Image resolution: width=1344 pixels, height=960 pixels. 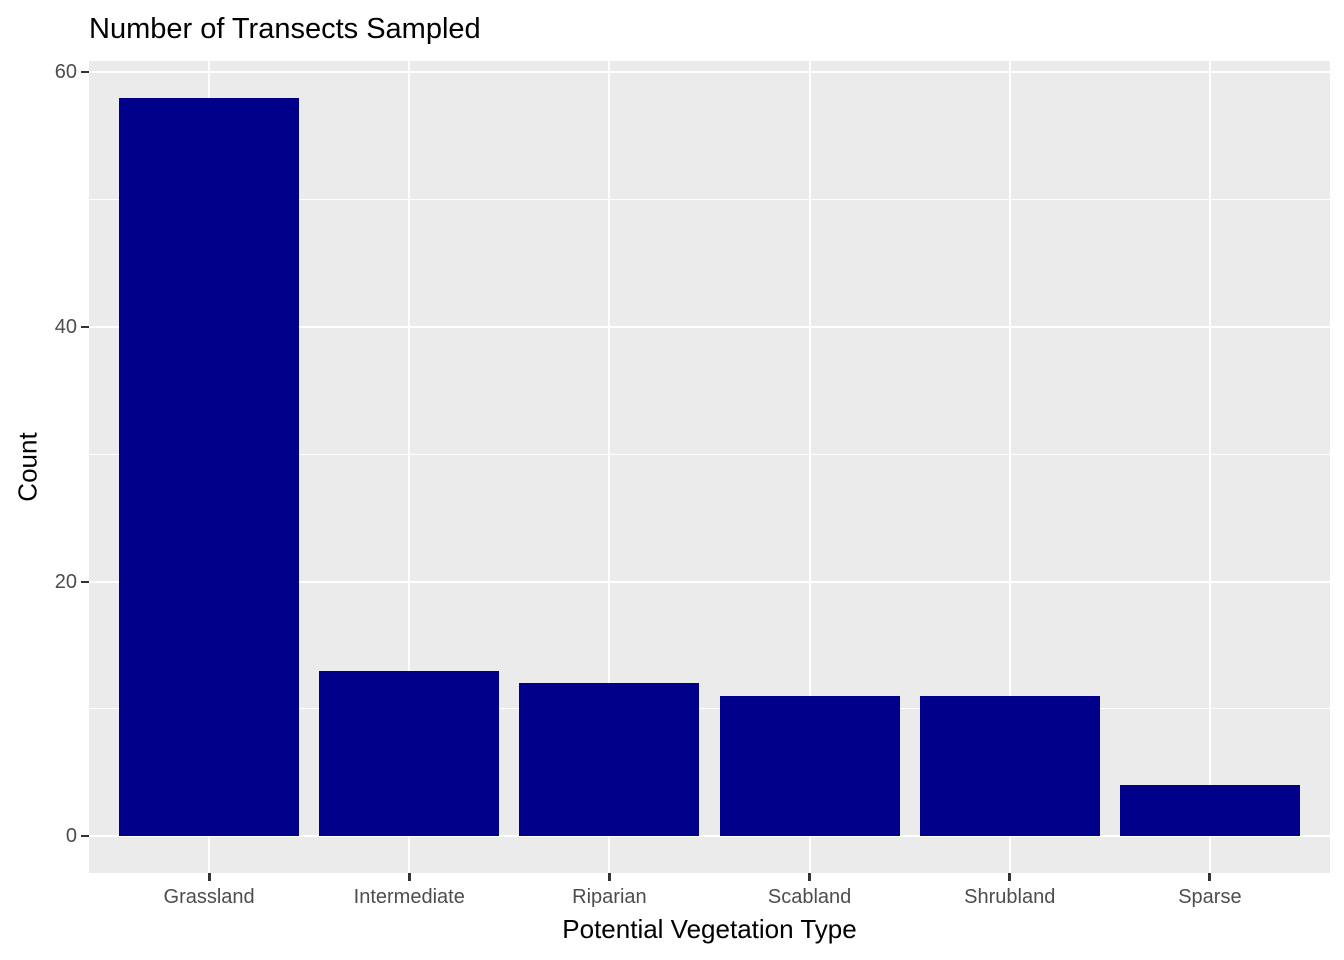 What do you see at coordinates (609, 897) in the screenshot?
I see `x-tick-label: Riparian` at bounding box center [609, 897].